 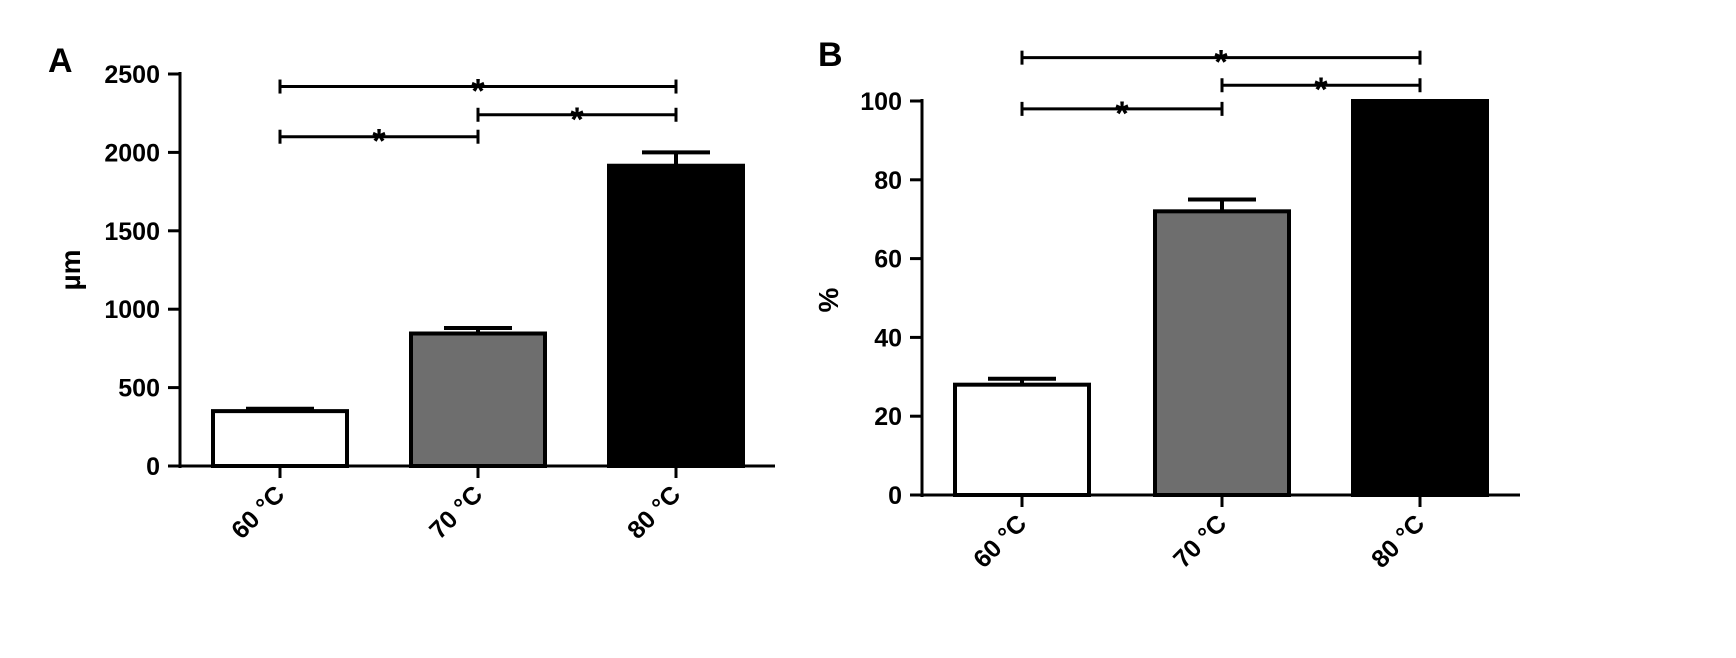 What do you see at coordinates (70, 269) in the screenshot?
I see `y-axis-title: µm` at bounding box center [70, 269].